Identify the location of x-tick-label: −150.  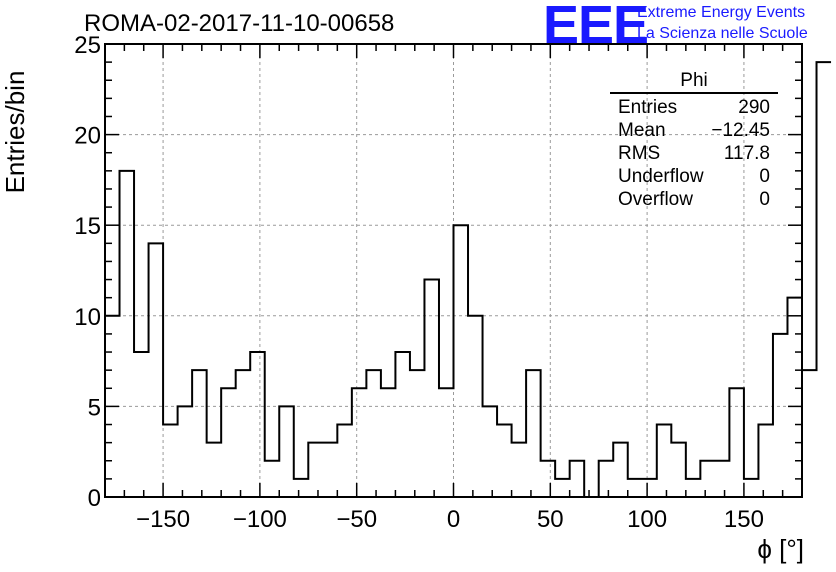
(163, 519).